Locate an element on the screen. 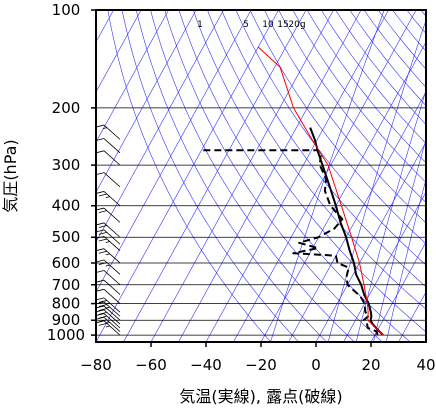  y-tick-label: 500 is located at coordinates (66, 237).